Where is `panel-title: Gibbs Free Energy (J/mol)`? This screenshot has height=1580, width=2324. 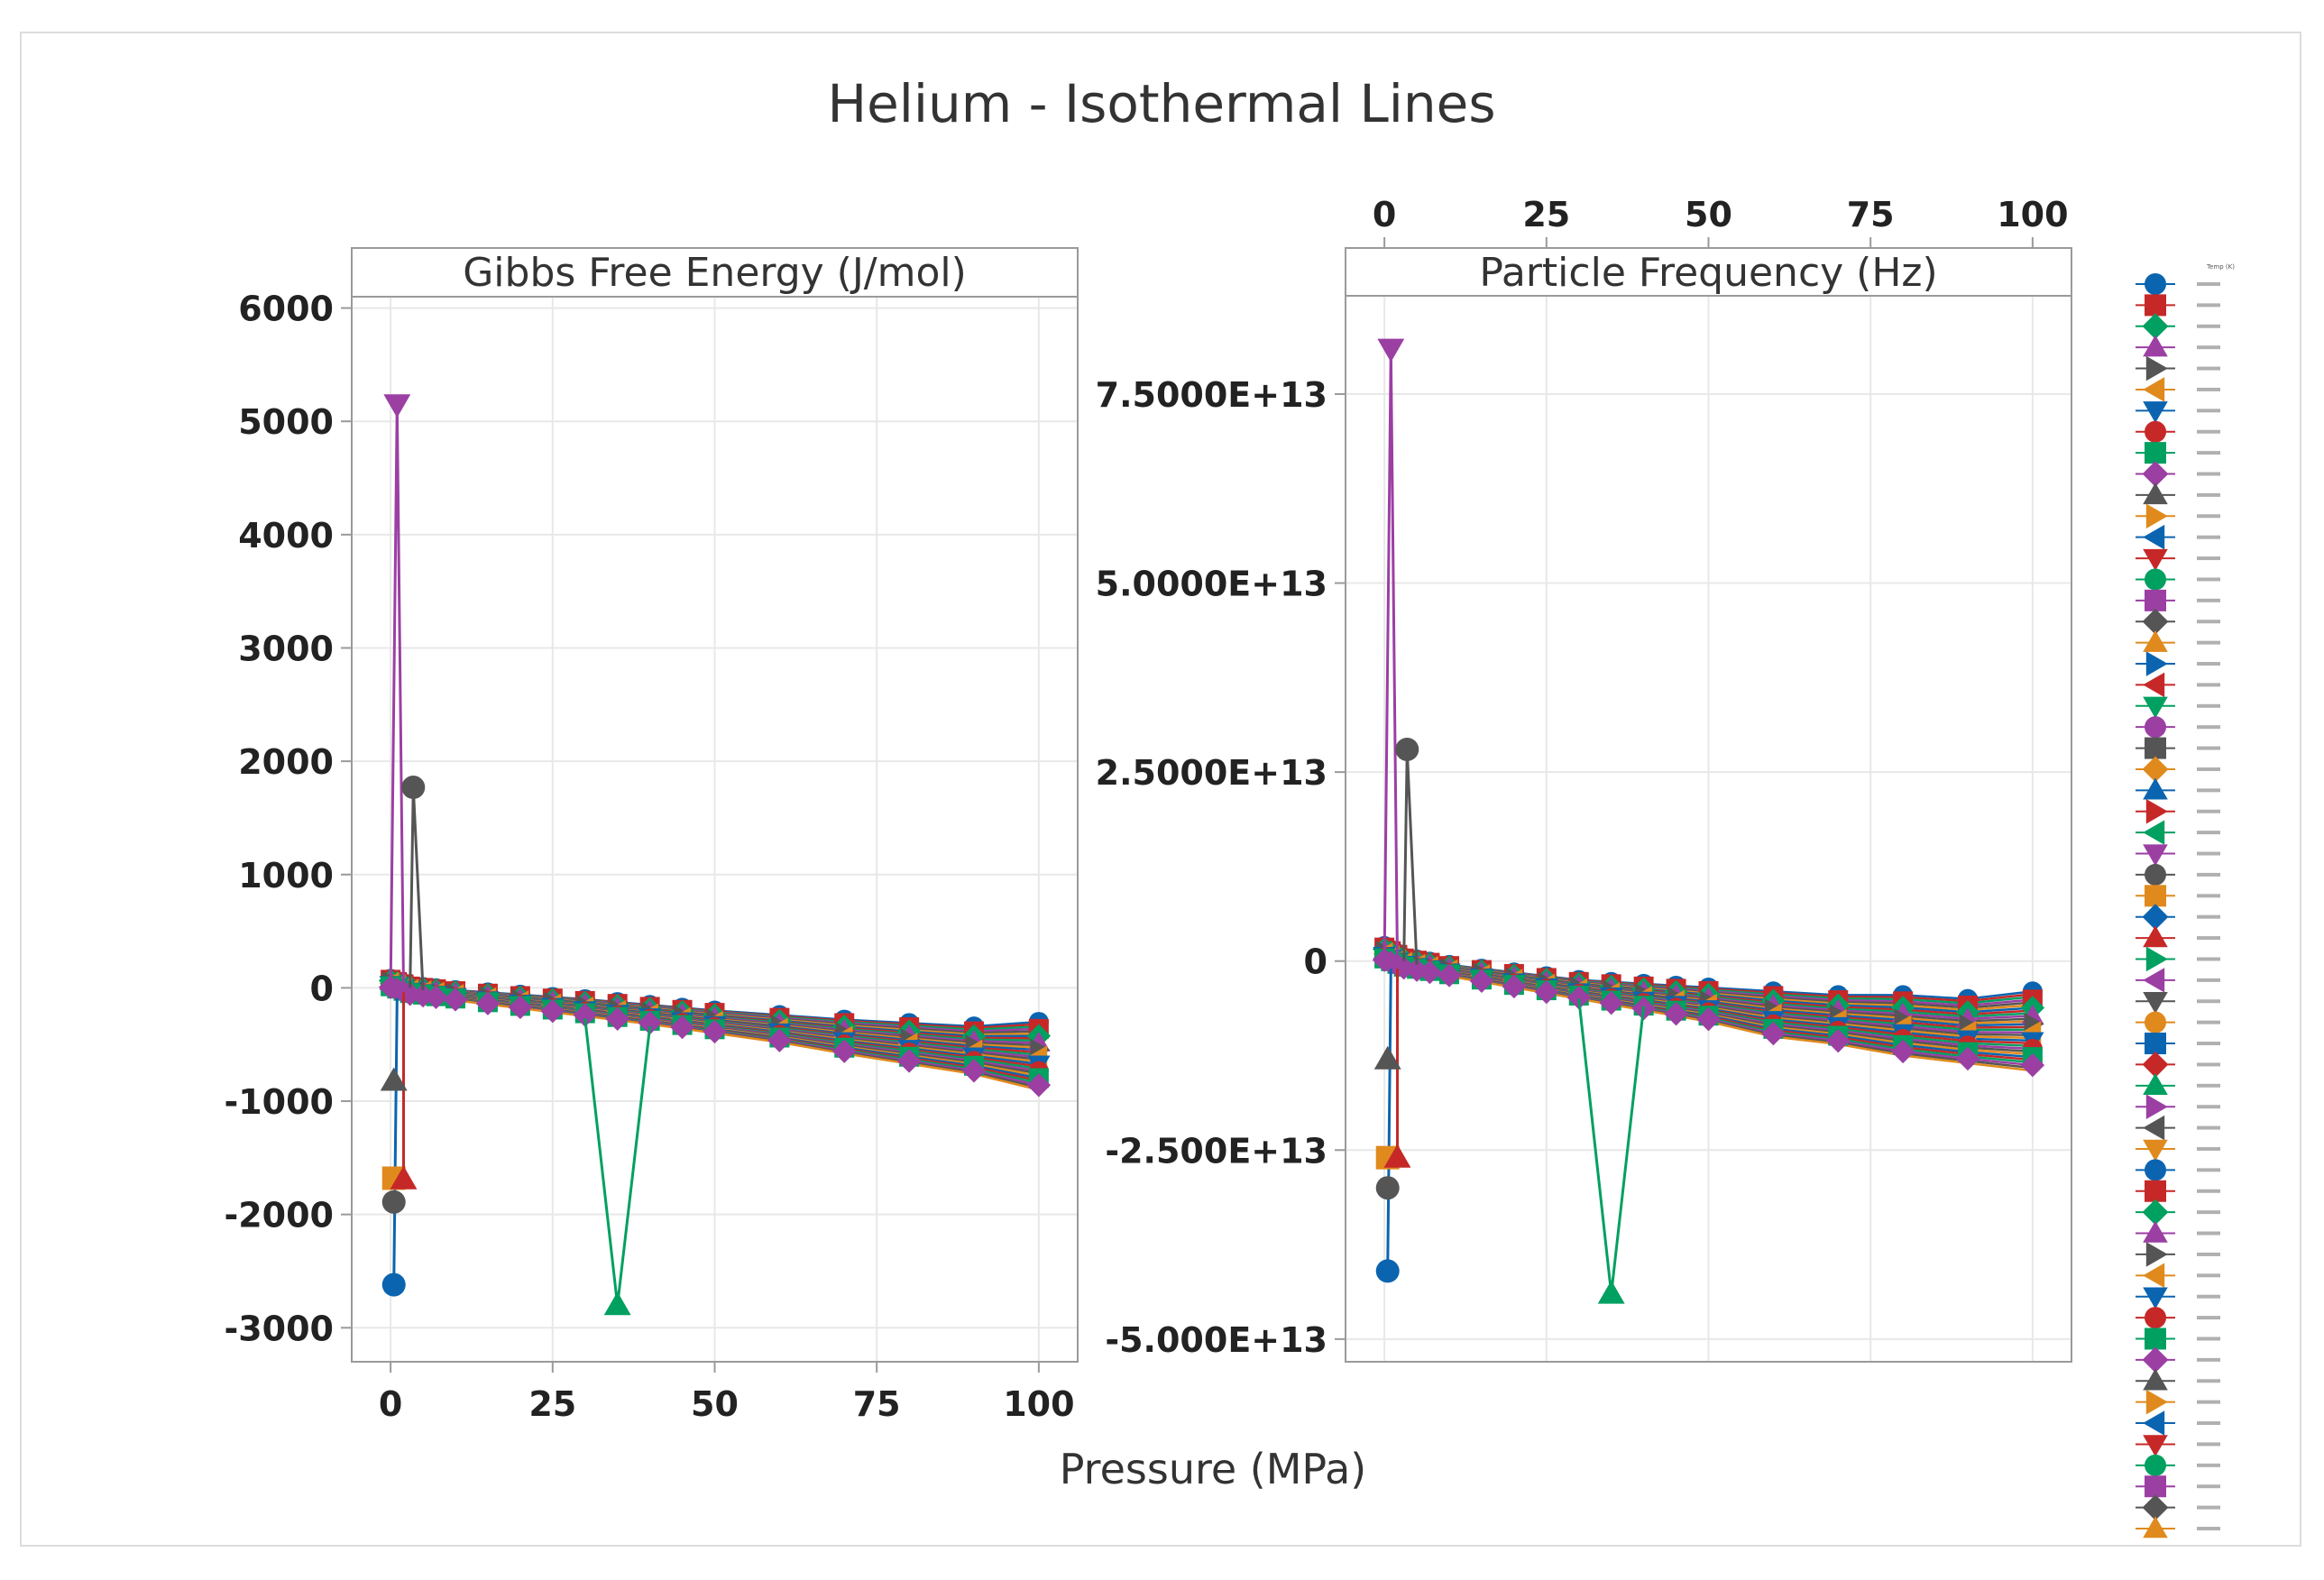
panel-title: Gibbs Free Energy (J/mol) is located at coordinates (715, 273).